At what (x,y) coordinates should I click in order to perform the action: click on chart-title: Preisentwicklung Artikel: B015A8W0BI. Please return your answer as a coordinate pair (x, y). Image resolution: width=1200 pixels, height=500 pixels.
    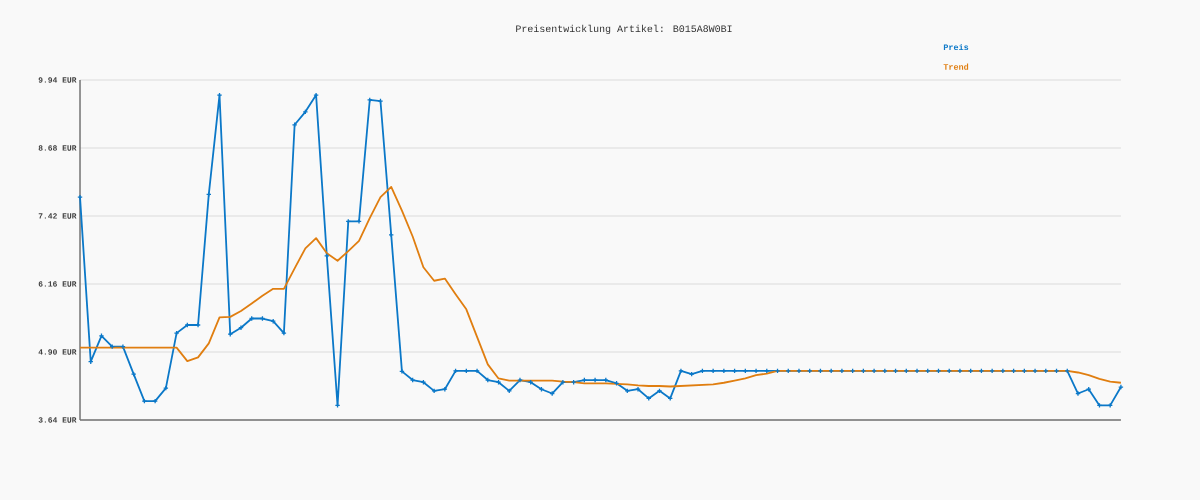
    Looking at the image, I should click on (624, 29).